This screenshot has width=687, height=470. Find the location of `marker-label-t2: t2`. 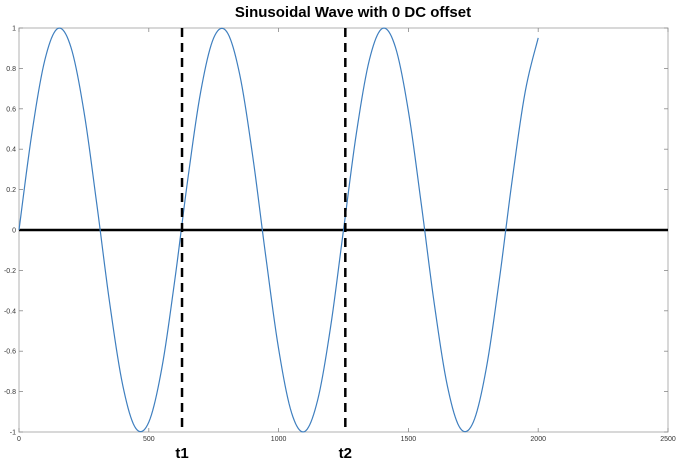

marker-label-t2: t2 is located at coordinates (345, 453).